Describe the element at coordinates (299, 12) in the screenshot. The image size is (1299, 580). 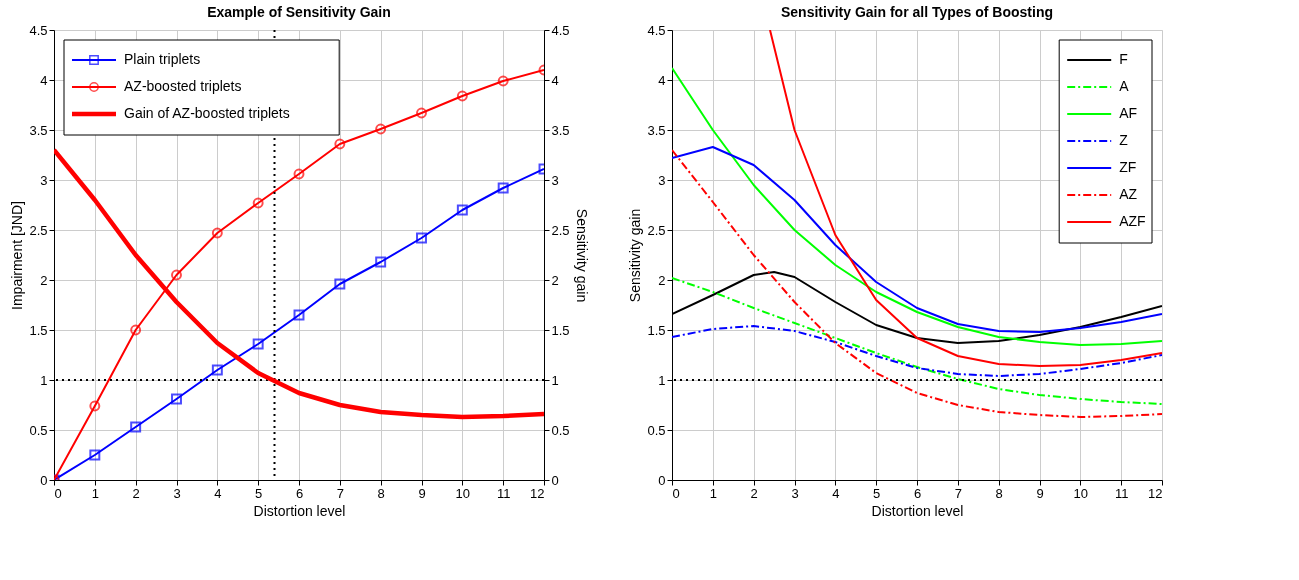
I see `chart-title: Example of Sensitivity Gain` at that location.